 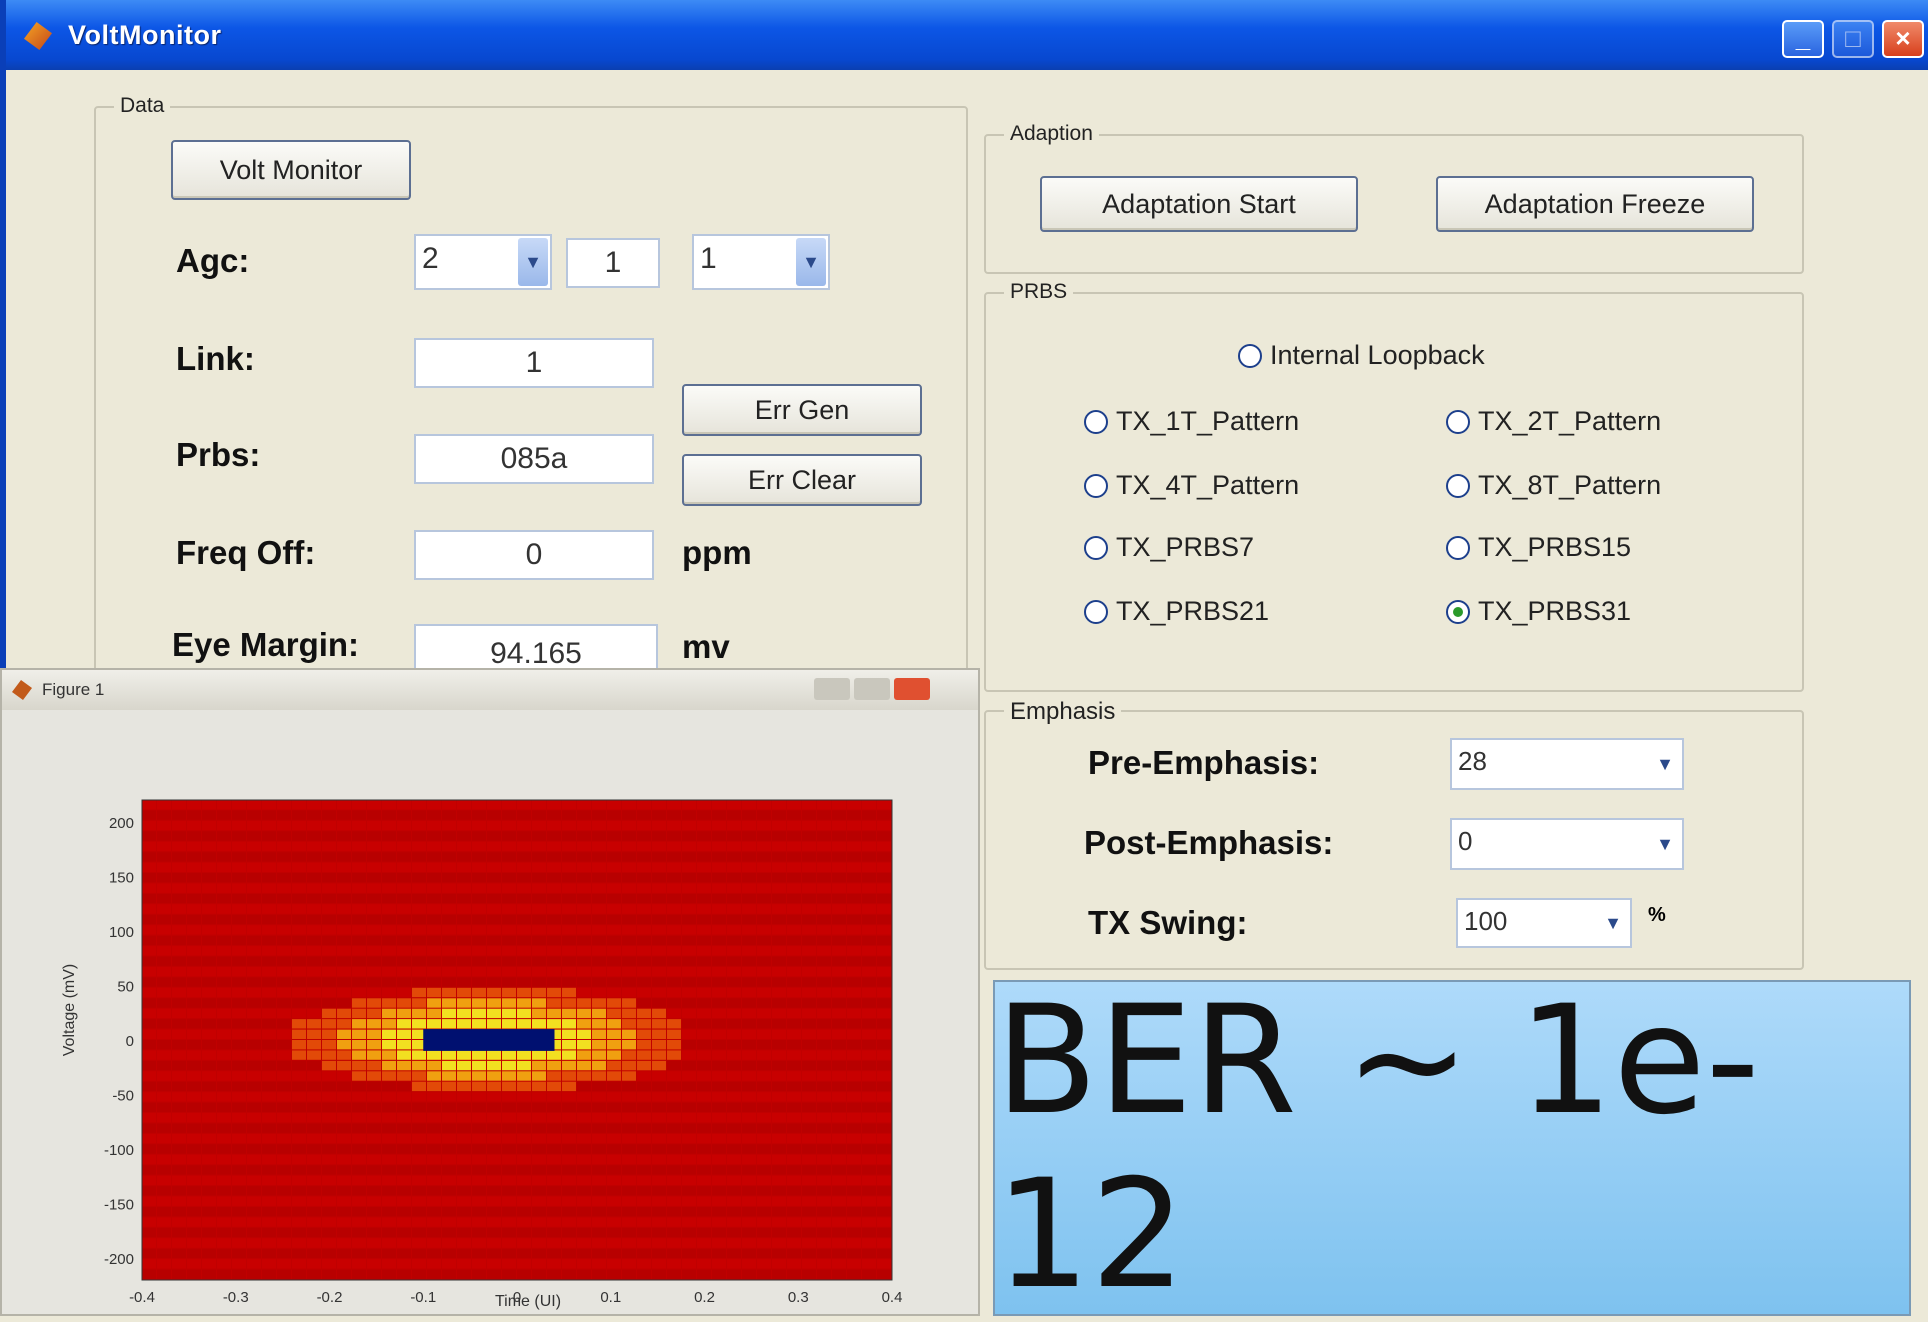 What do you see at coordinates (1803, 39) in the screenshot?
I see `minimize-button: _` at bounding box center [1803, 39].